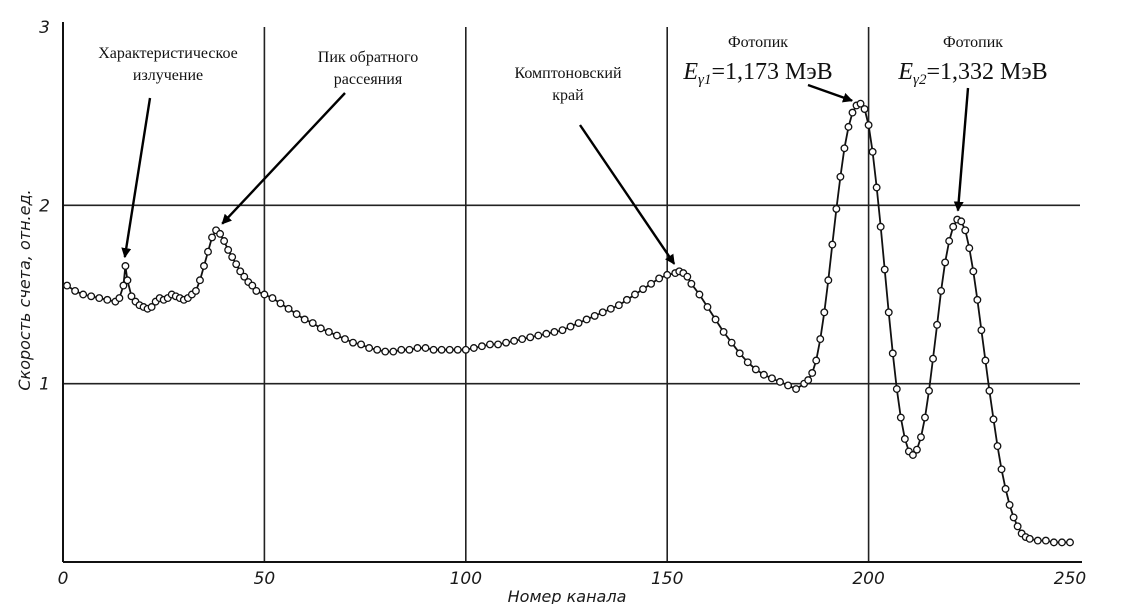 The height and width of the screenshot is (604, 1135). I want to click on x-tick-label-150: 150, so click(667, 579).